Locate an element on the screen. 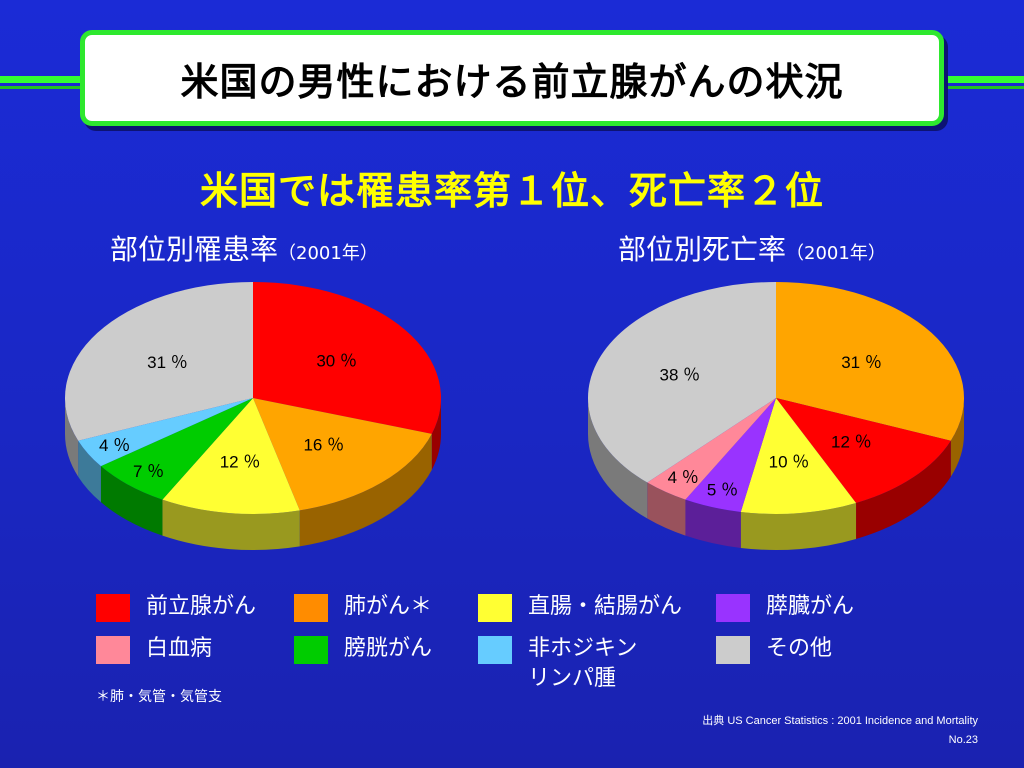 This screenshot has width=1024, height=768. incidence-chart-title-text: 部位別罹患率 is located at coordinates (194, 249).